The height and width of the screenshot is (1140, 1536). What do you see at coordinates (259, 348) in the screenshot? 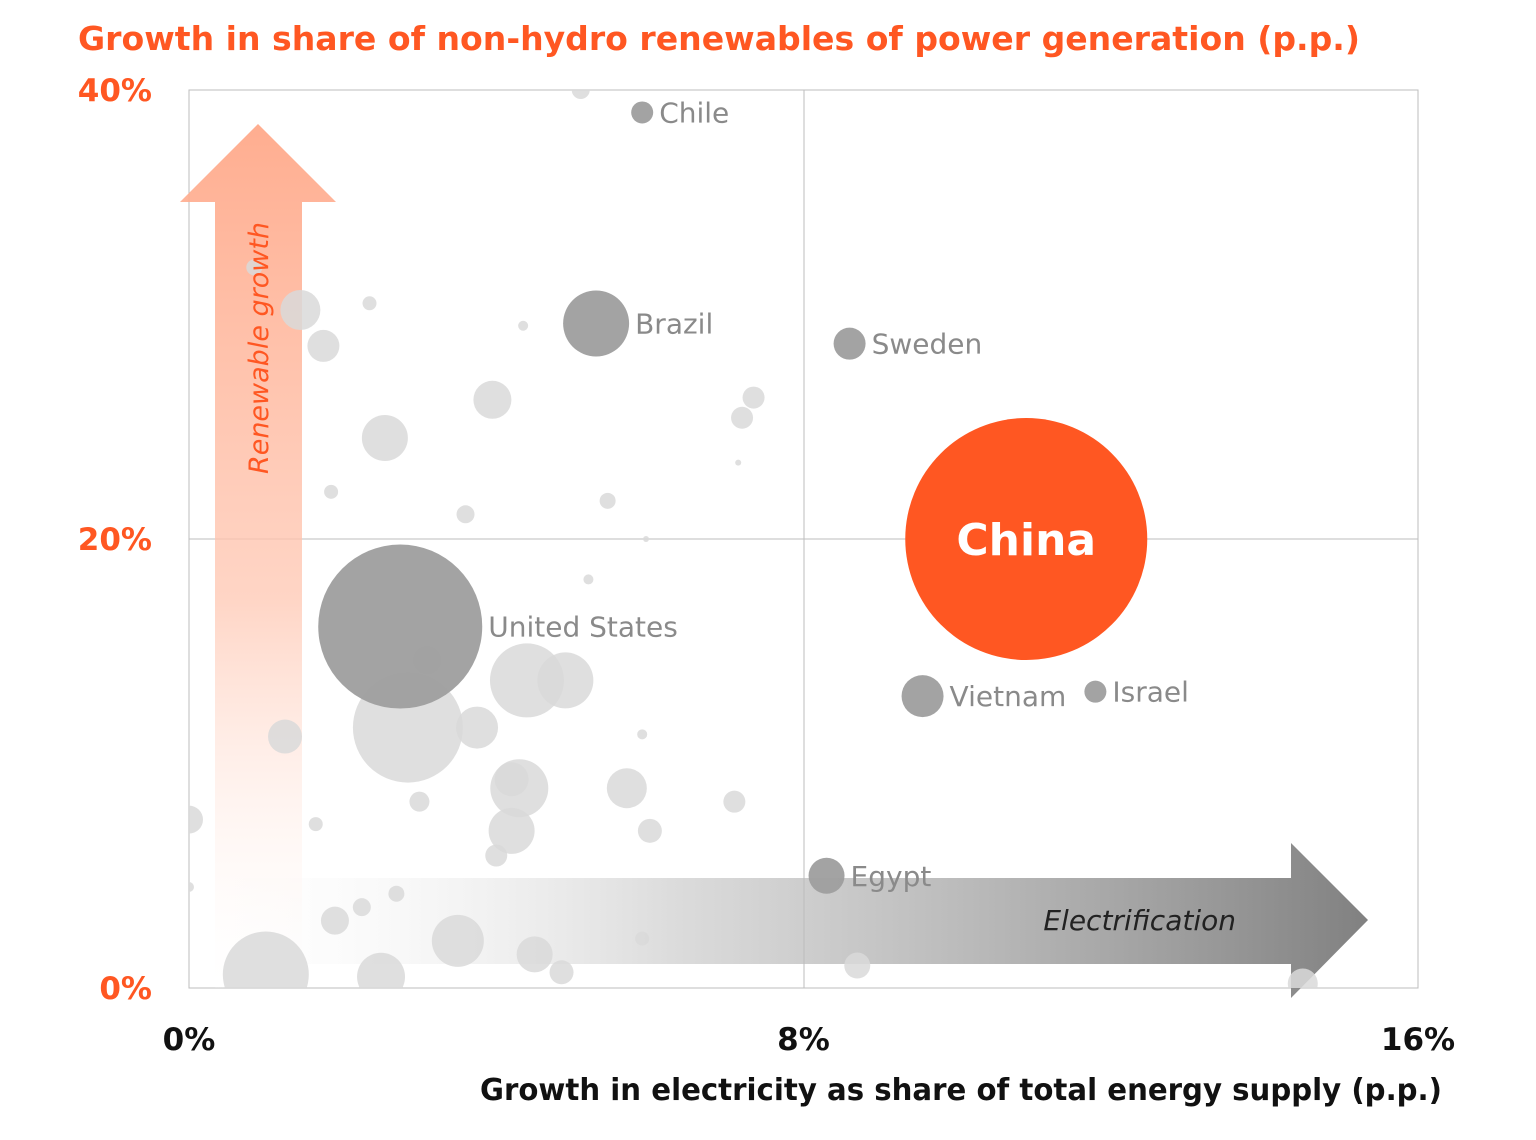
I see `renewable-growth-label: Renewable growth` at bounding box center [259, 348].